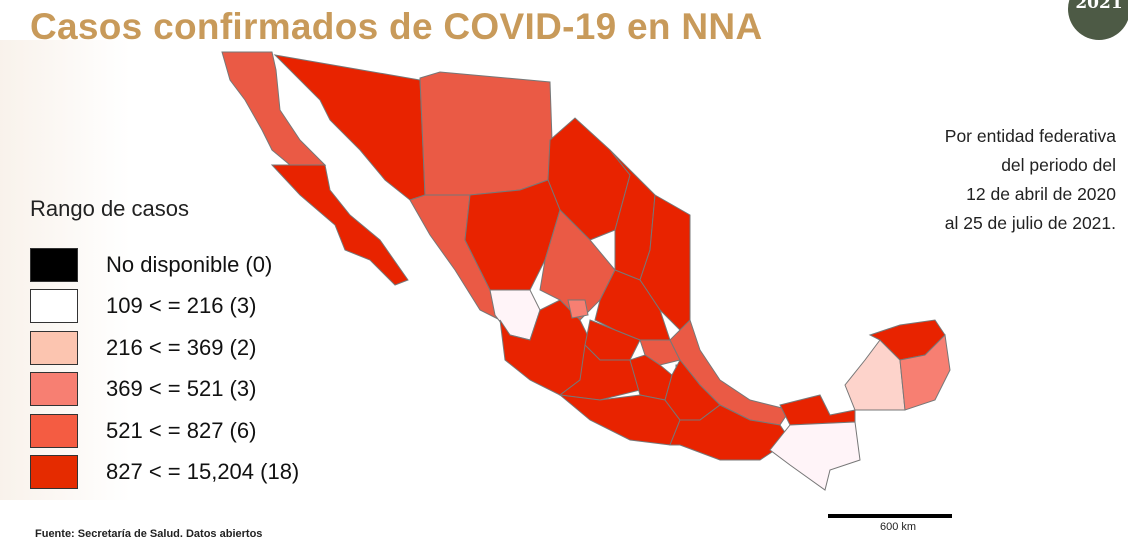 The width and height of the screenshot is (1128, 541). What do you see at coordinates (396, 26) in the screenshot?
I see `page-title: Casos confirmados de COVID-19 en NNA` at bounding box center [396, 26].